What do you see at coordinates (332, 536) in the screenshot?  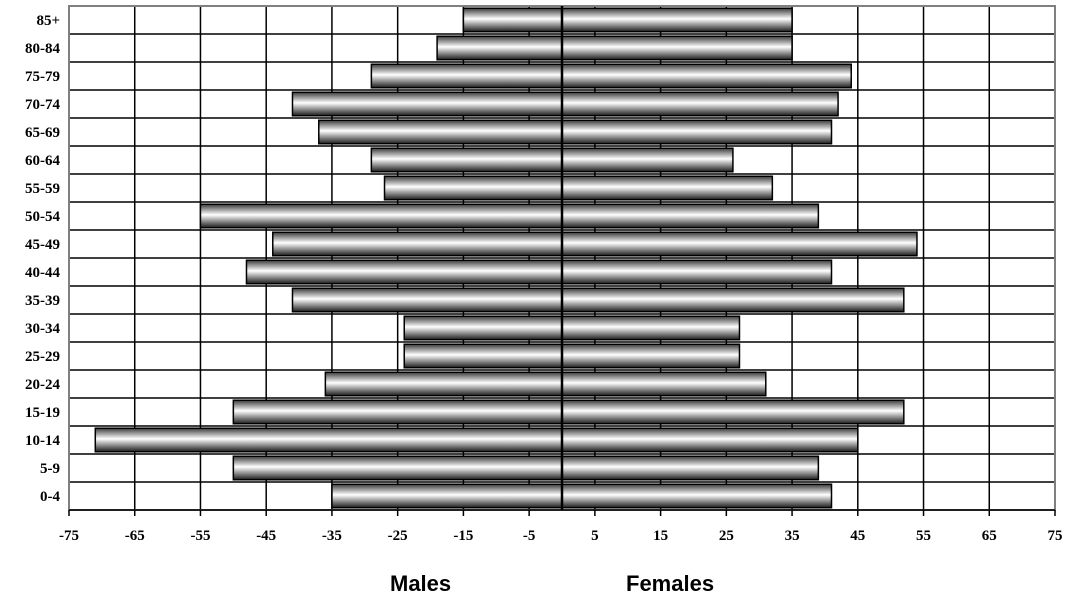 I see `x-tick-label: -35` at bounding box center [332, 536].